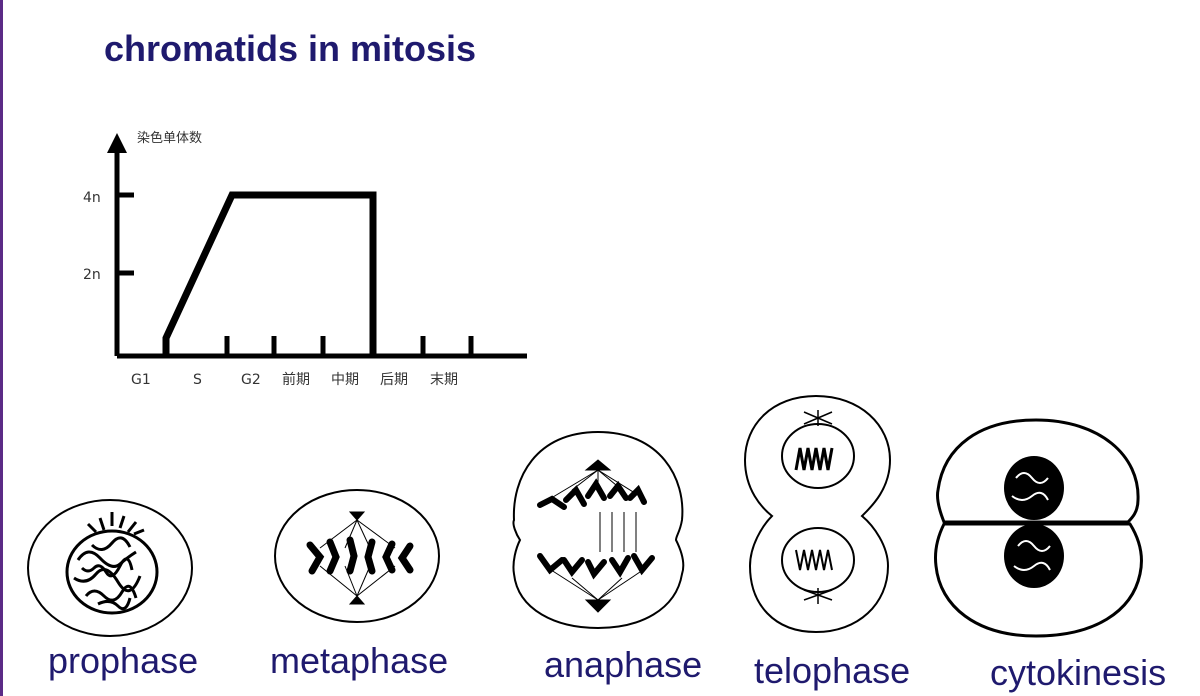 The image size is (1200, 696). I want to click on prophase-cell, so click(110, 568).